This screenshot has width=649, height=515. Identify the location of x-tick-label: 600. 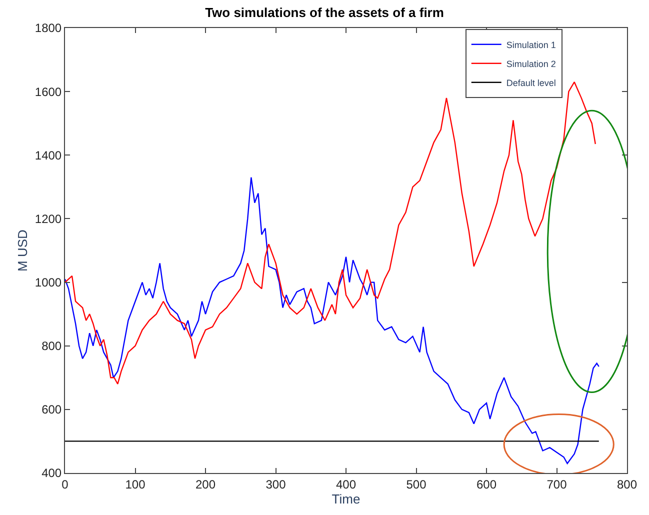
(486, 484).